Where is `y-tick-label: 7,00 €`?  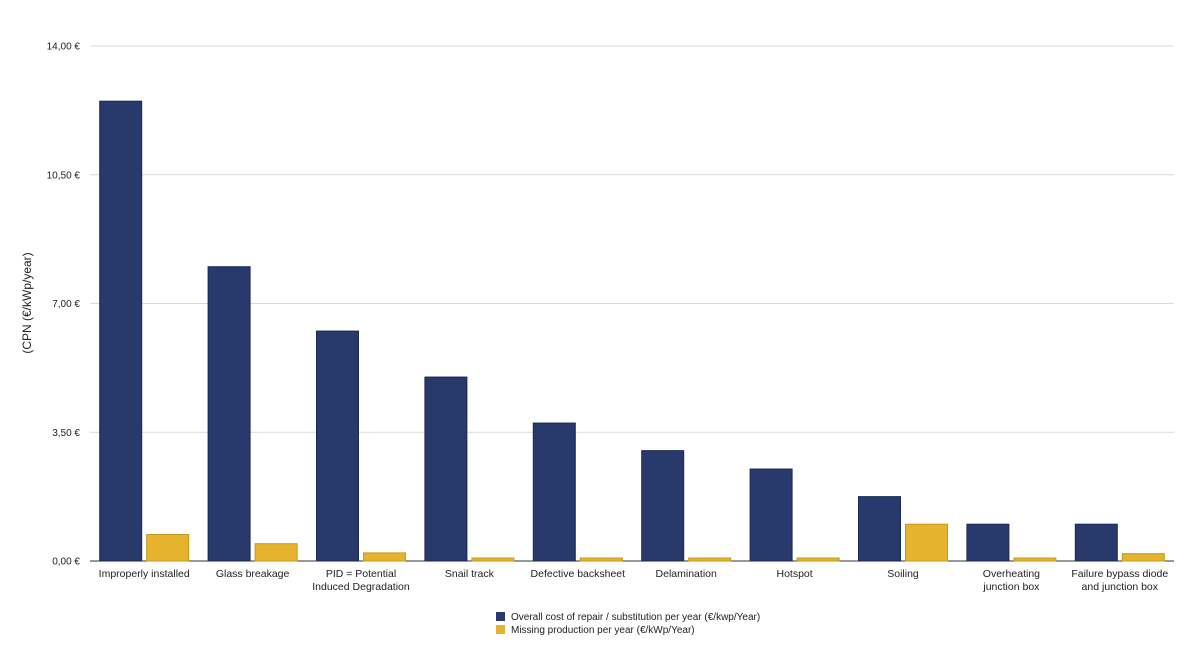 y-tick-label: 7,00 € is located at coordinates (66, 304).